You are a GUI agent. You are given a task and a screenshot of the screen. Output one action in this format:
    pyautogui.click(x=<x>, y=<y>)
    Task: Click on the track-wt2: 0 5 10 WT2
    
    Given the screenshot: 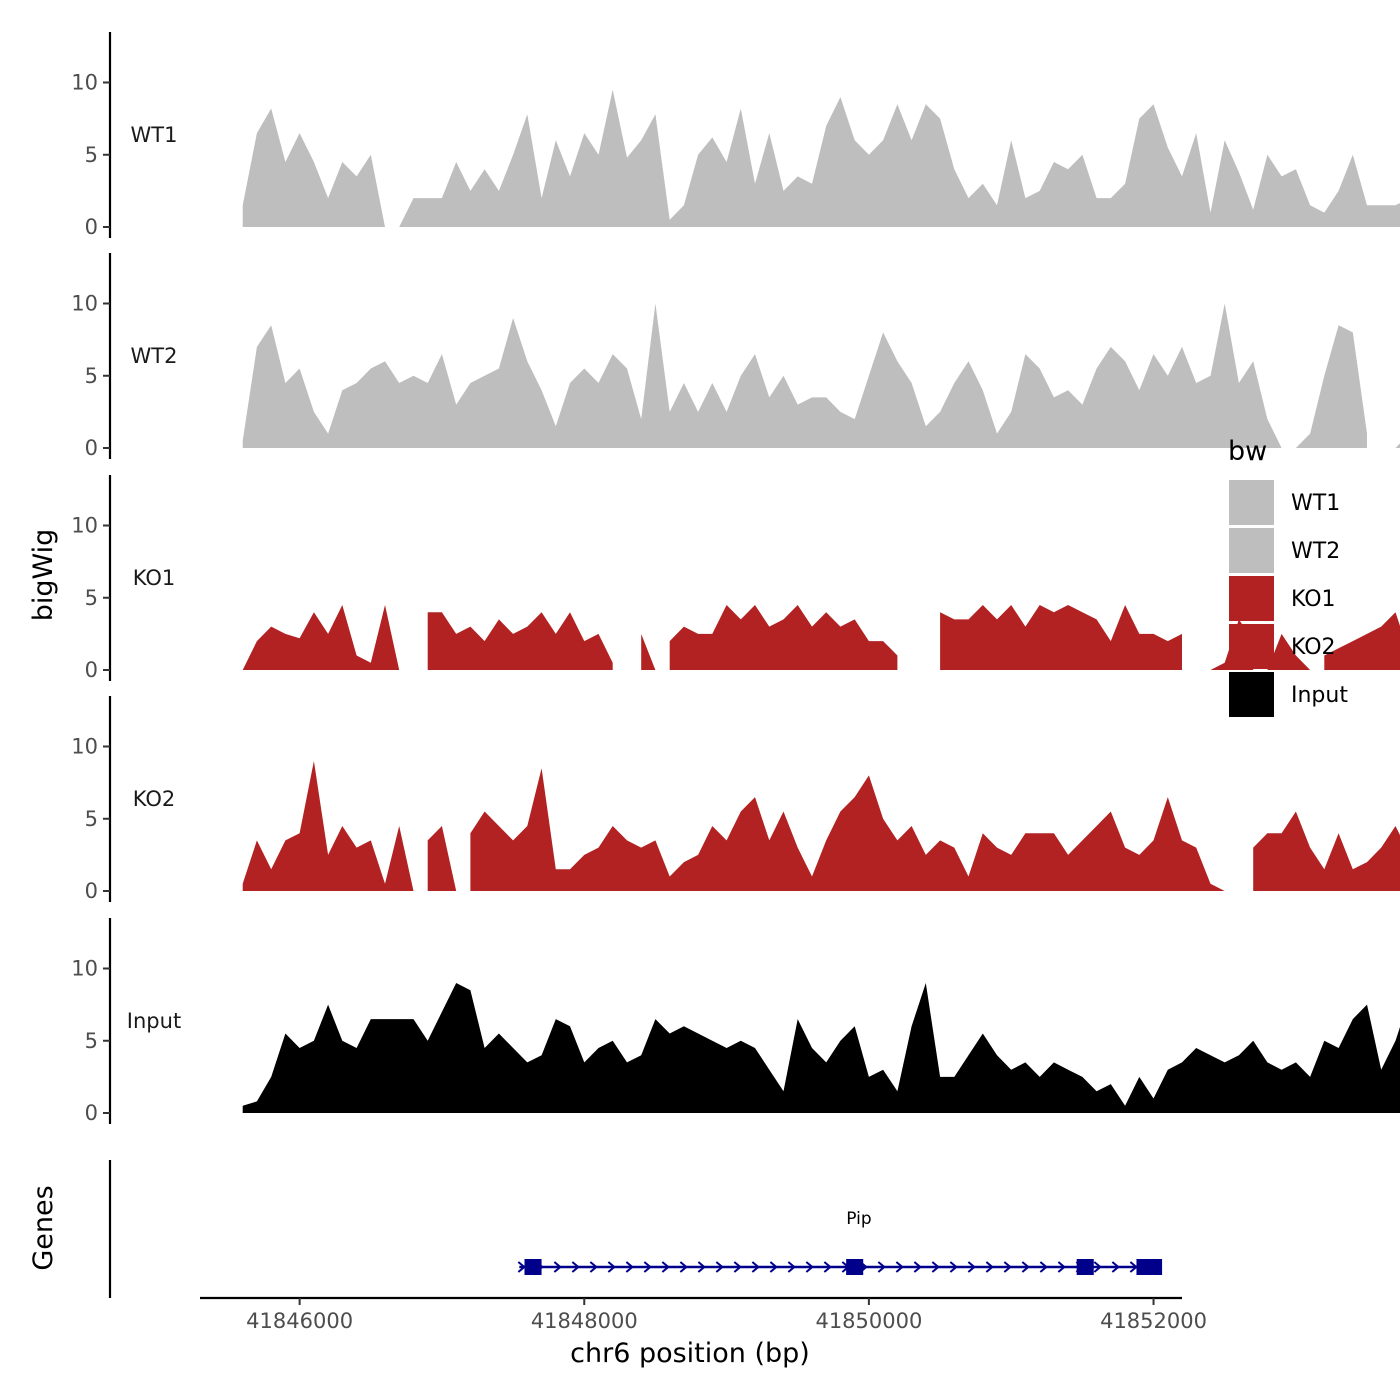 What is the action you would take?
    pyautogui.click(x=735, y=356)
    